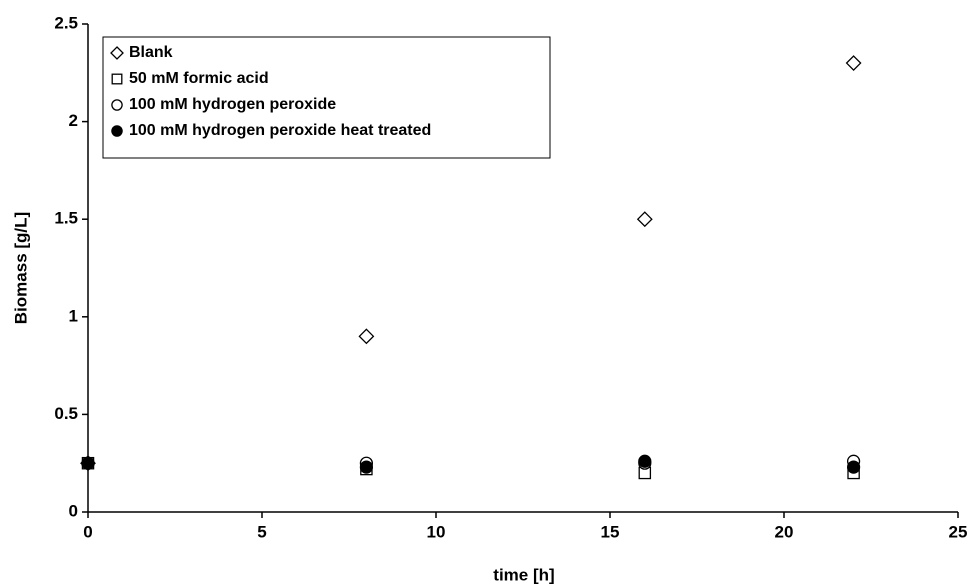  What do you see at coordinates (199, 78) in the screenshot?
I see `legend-label: 50 mM formic acid` at bounding box center [199, 78].